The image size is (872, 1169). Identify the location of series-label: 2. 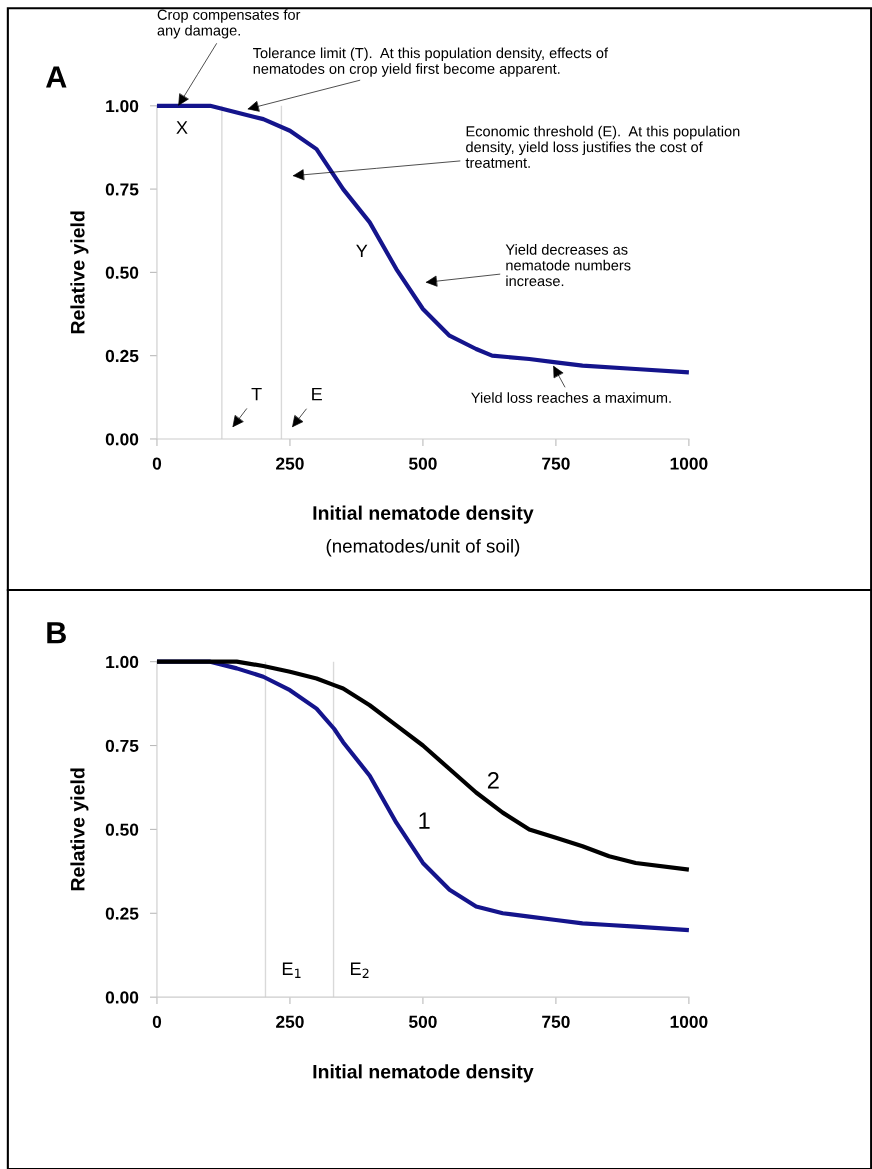
(493, 780).